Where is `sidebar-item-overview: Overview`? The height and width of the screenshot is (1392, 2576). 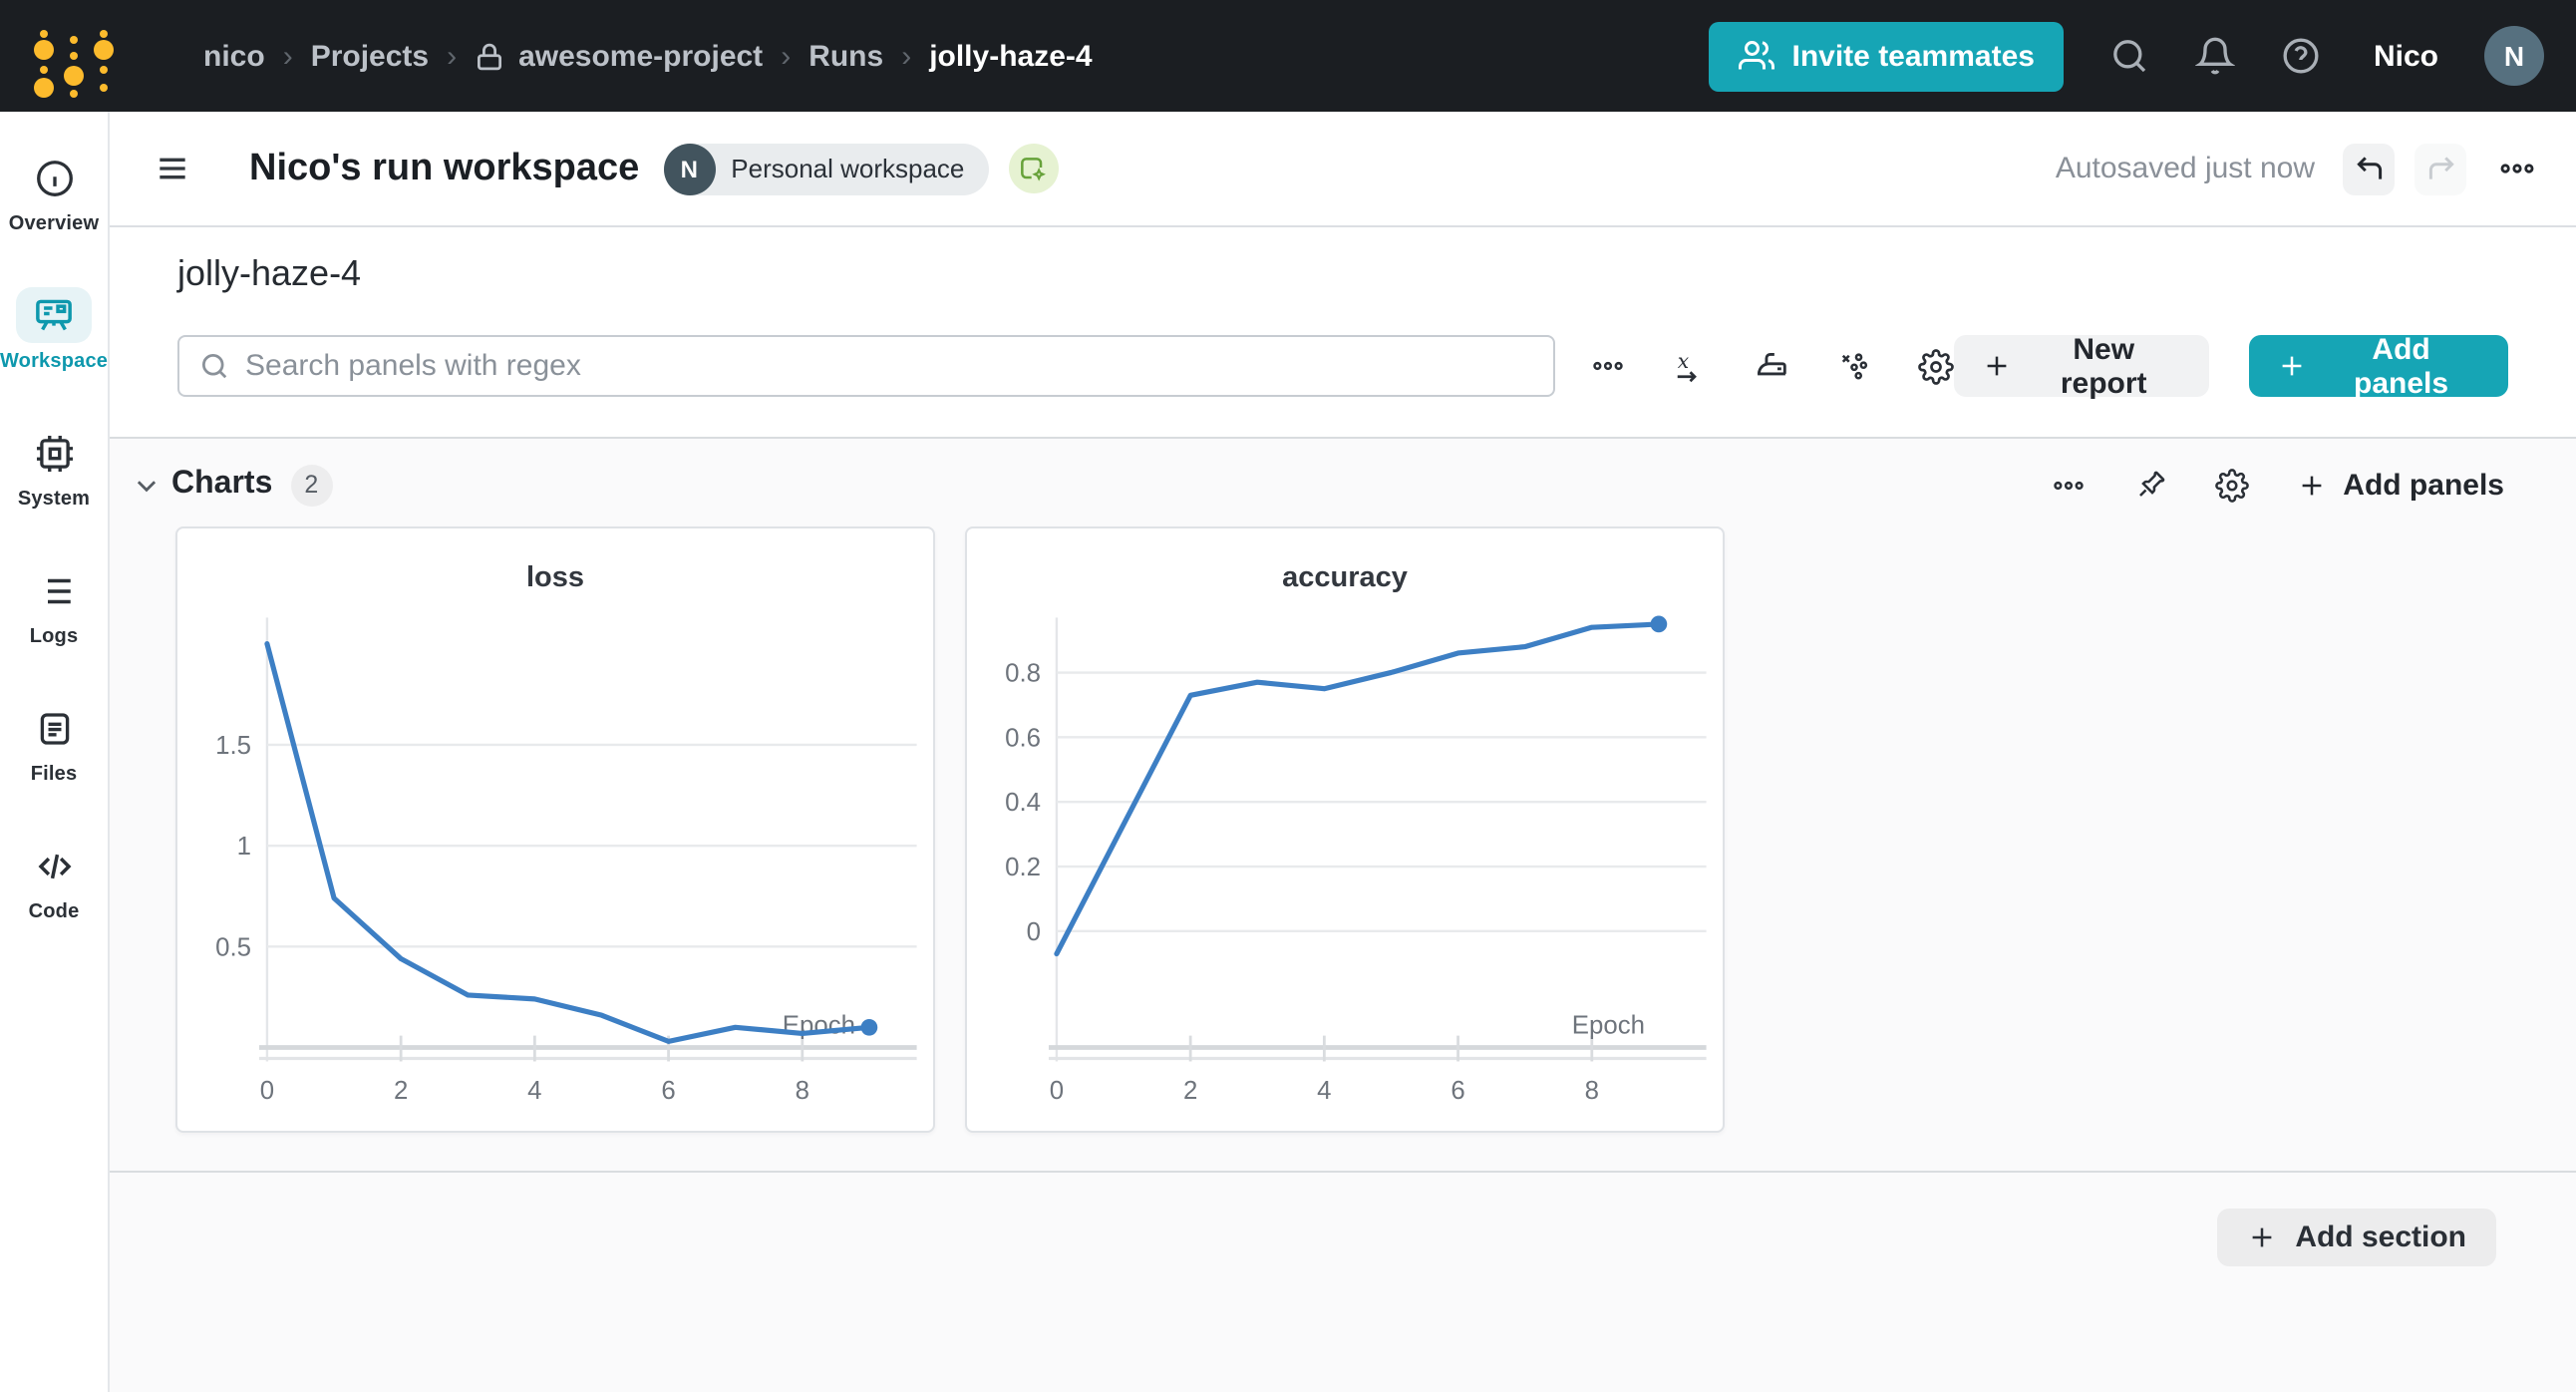 sidebar-item-overview: Overview is located at coordinates (54, 192).